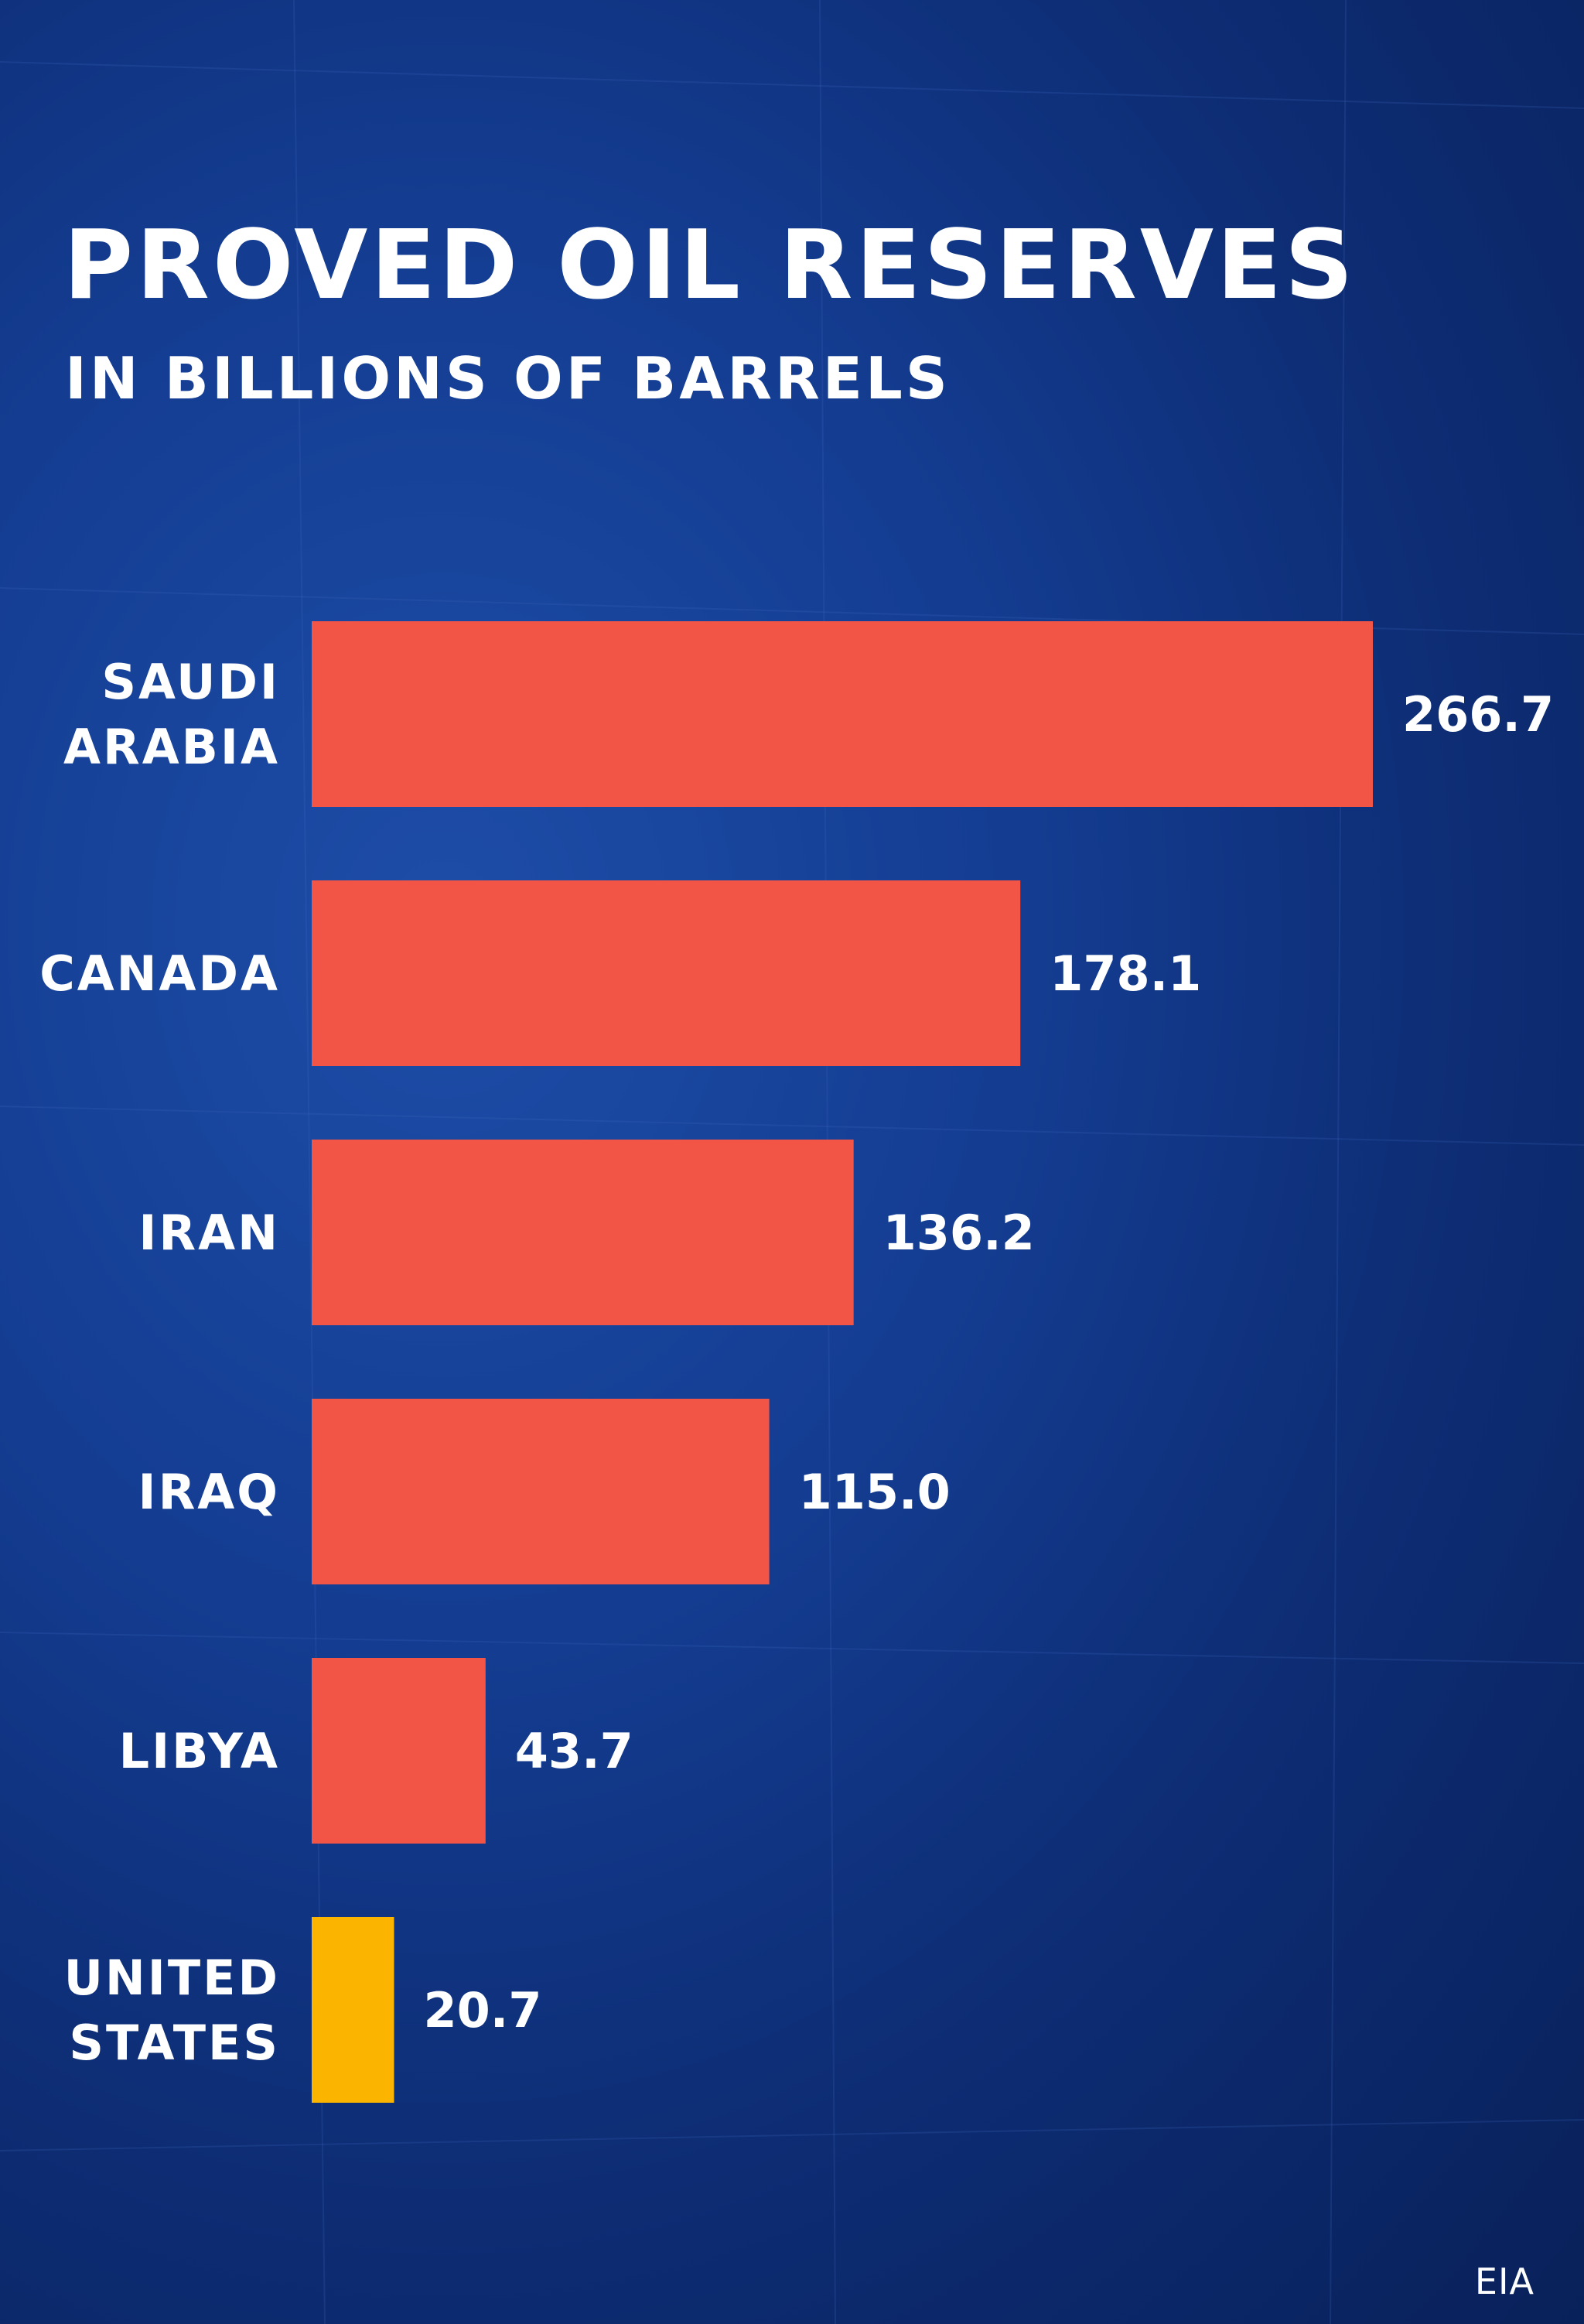 Image resolution: width=1584 pixels, height=2324 pixels. I want to click on value-label: 178.1, so click(1126, 973).